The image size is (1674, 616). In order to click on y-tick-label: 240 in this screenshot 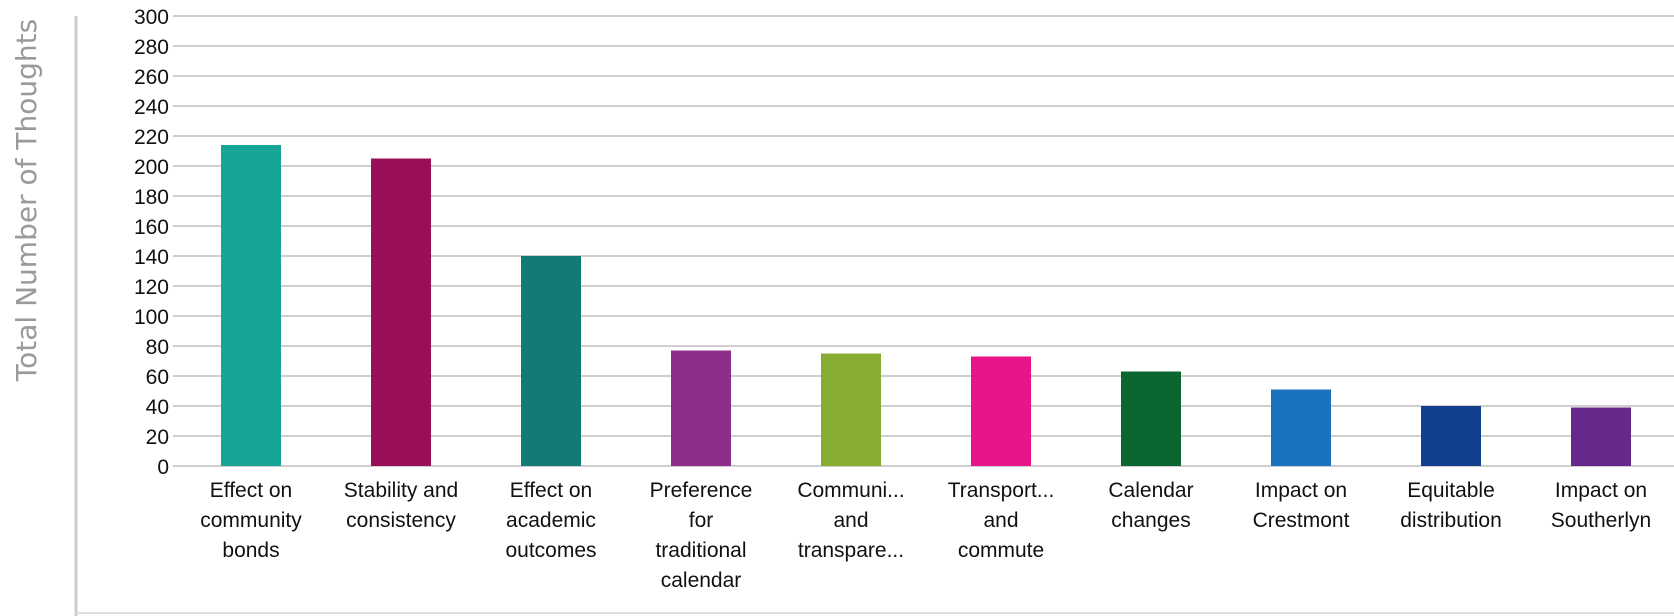, I will do `click(151, 107)`.